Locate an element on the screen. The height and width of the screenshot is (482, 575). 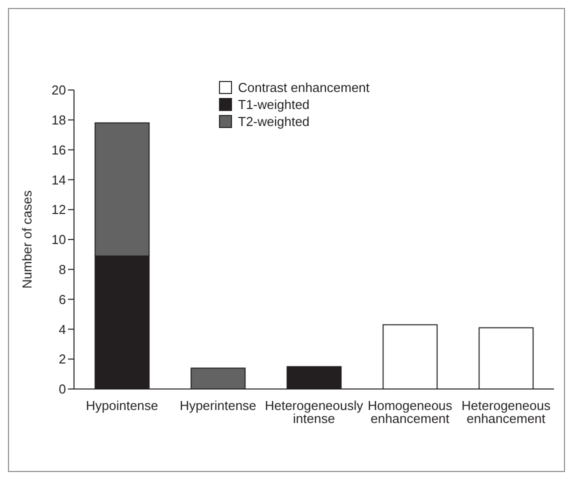
y-tick-label: 12 is located at coordinates (59, 210).